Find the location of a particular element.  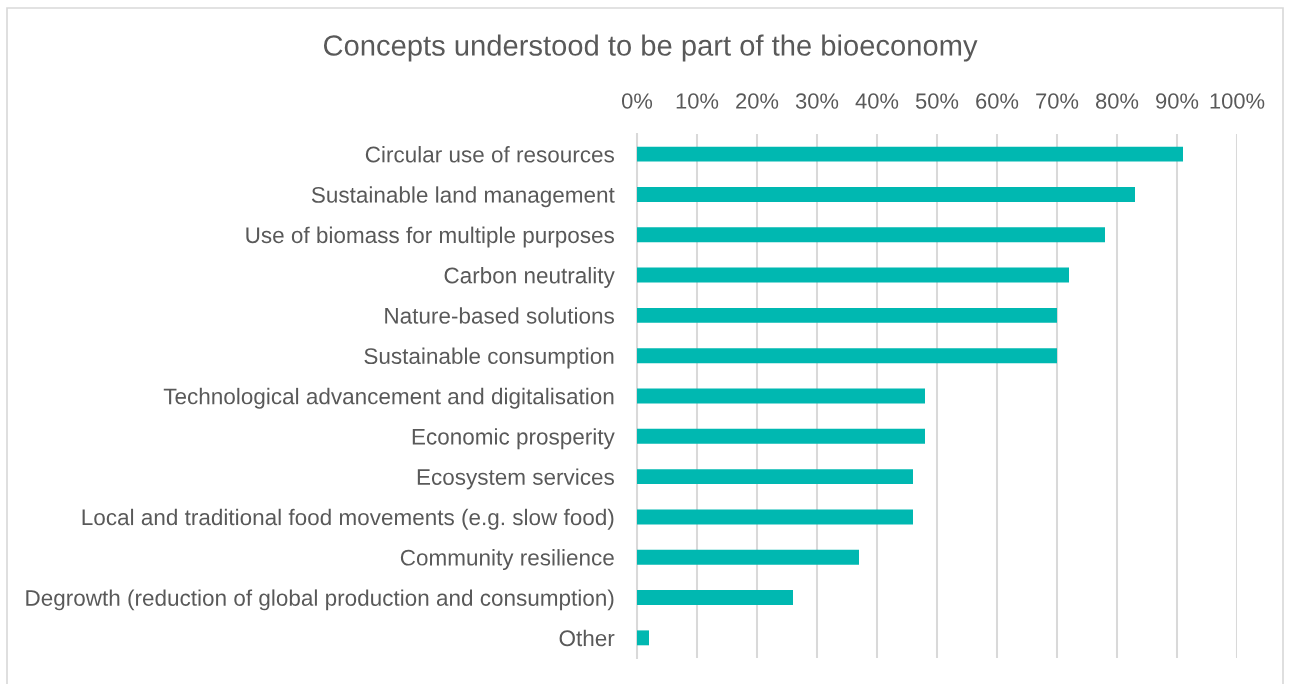

y-tick-label: Sustainable land management is located at coordinates (463, 197).